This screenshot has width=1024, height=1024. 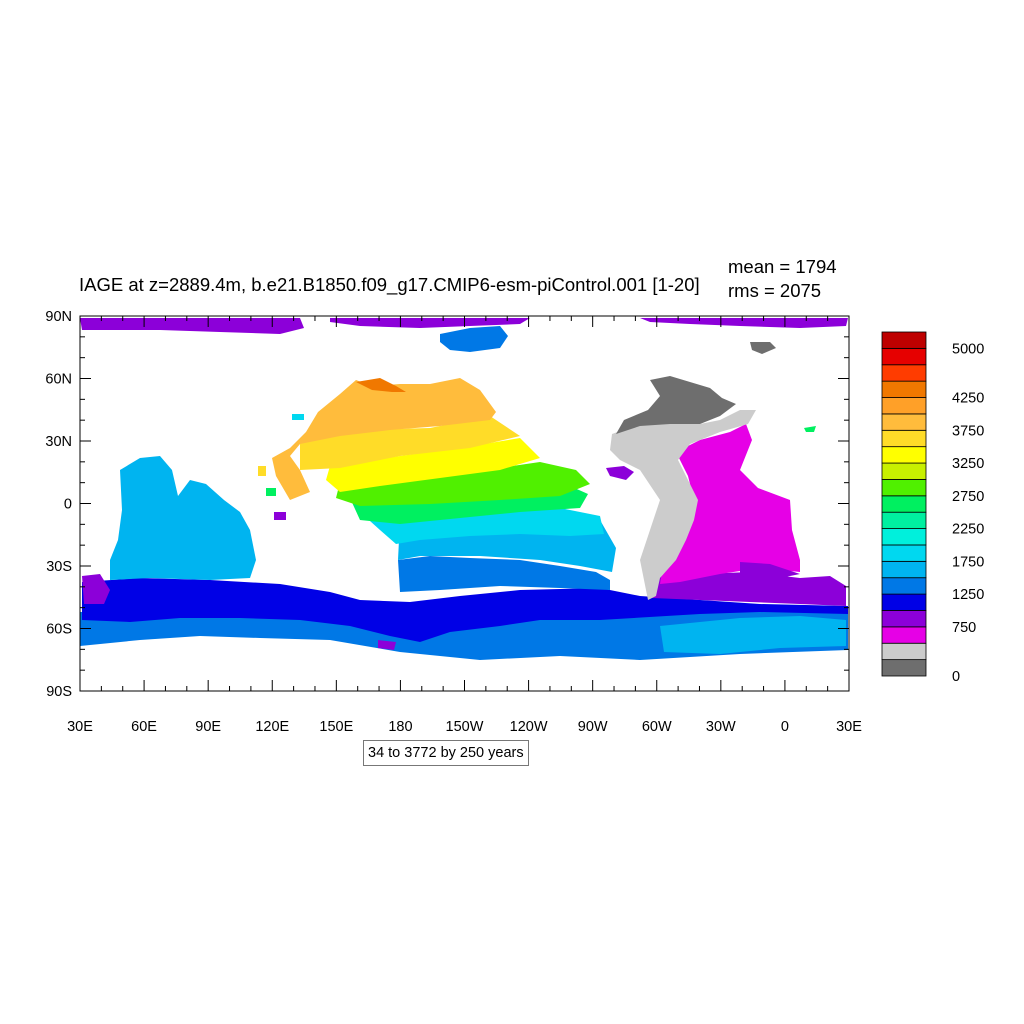 I want to click on region-arctic-east, so click(x=744, y=323).